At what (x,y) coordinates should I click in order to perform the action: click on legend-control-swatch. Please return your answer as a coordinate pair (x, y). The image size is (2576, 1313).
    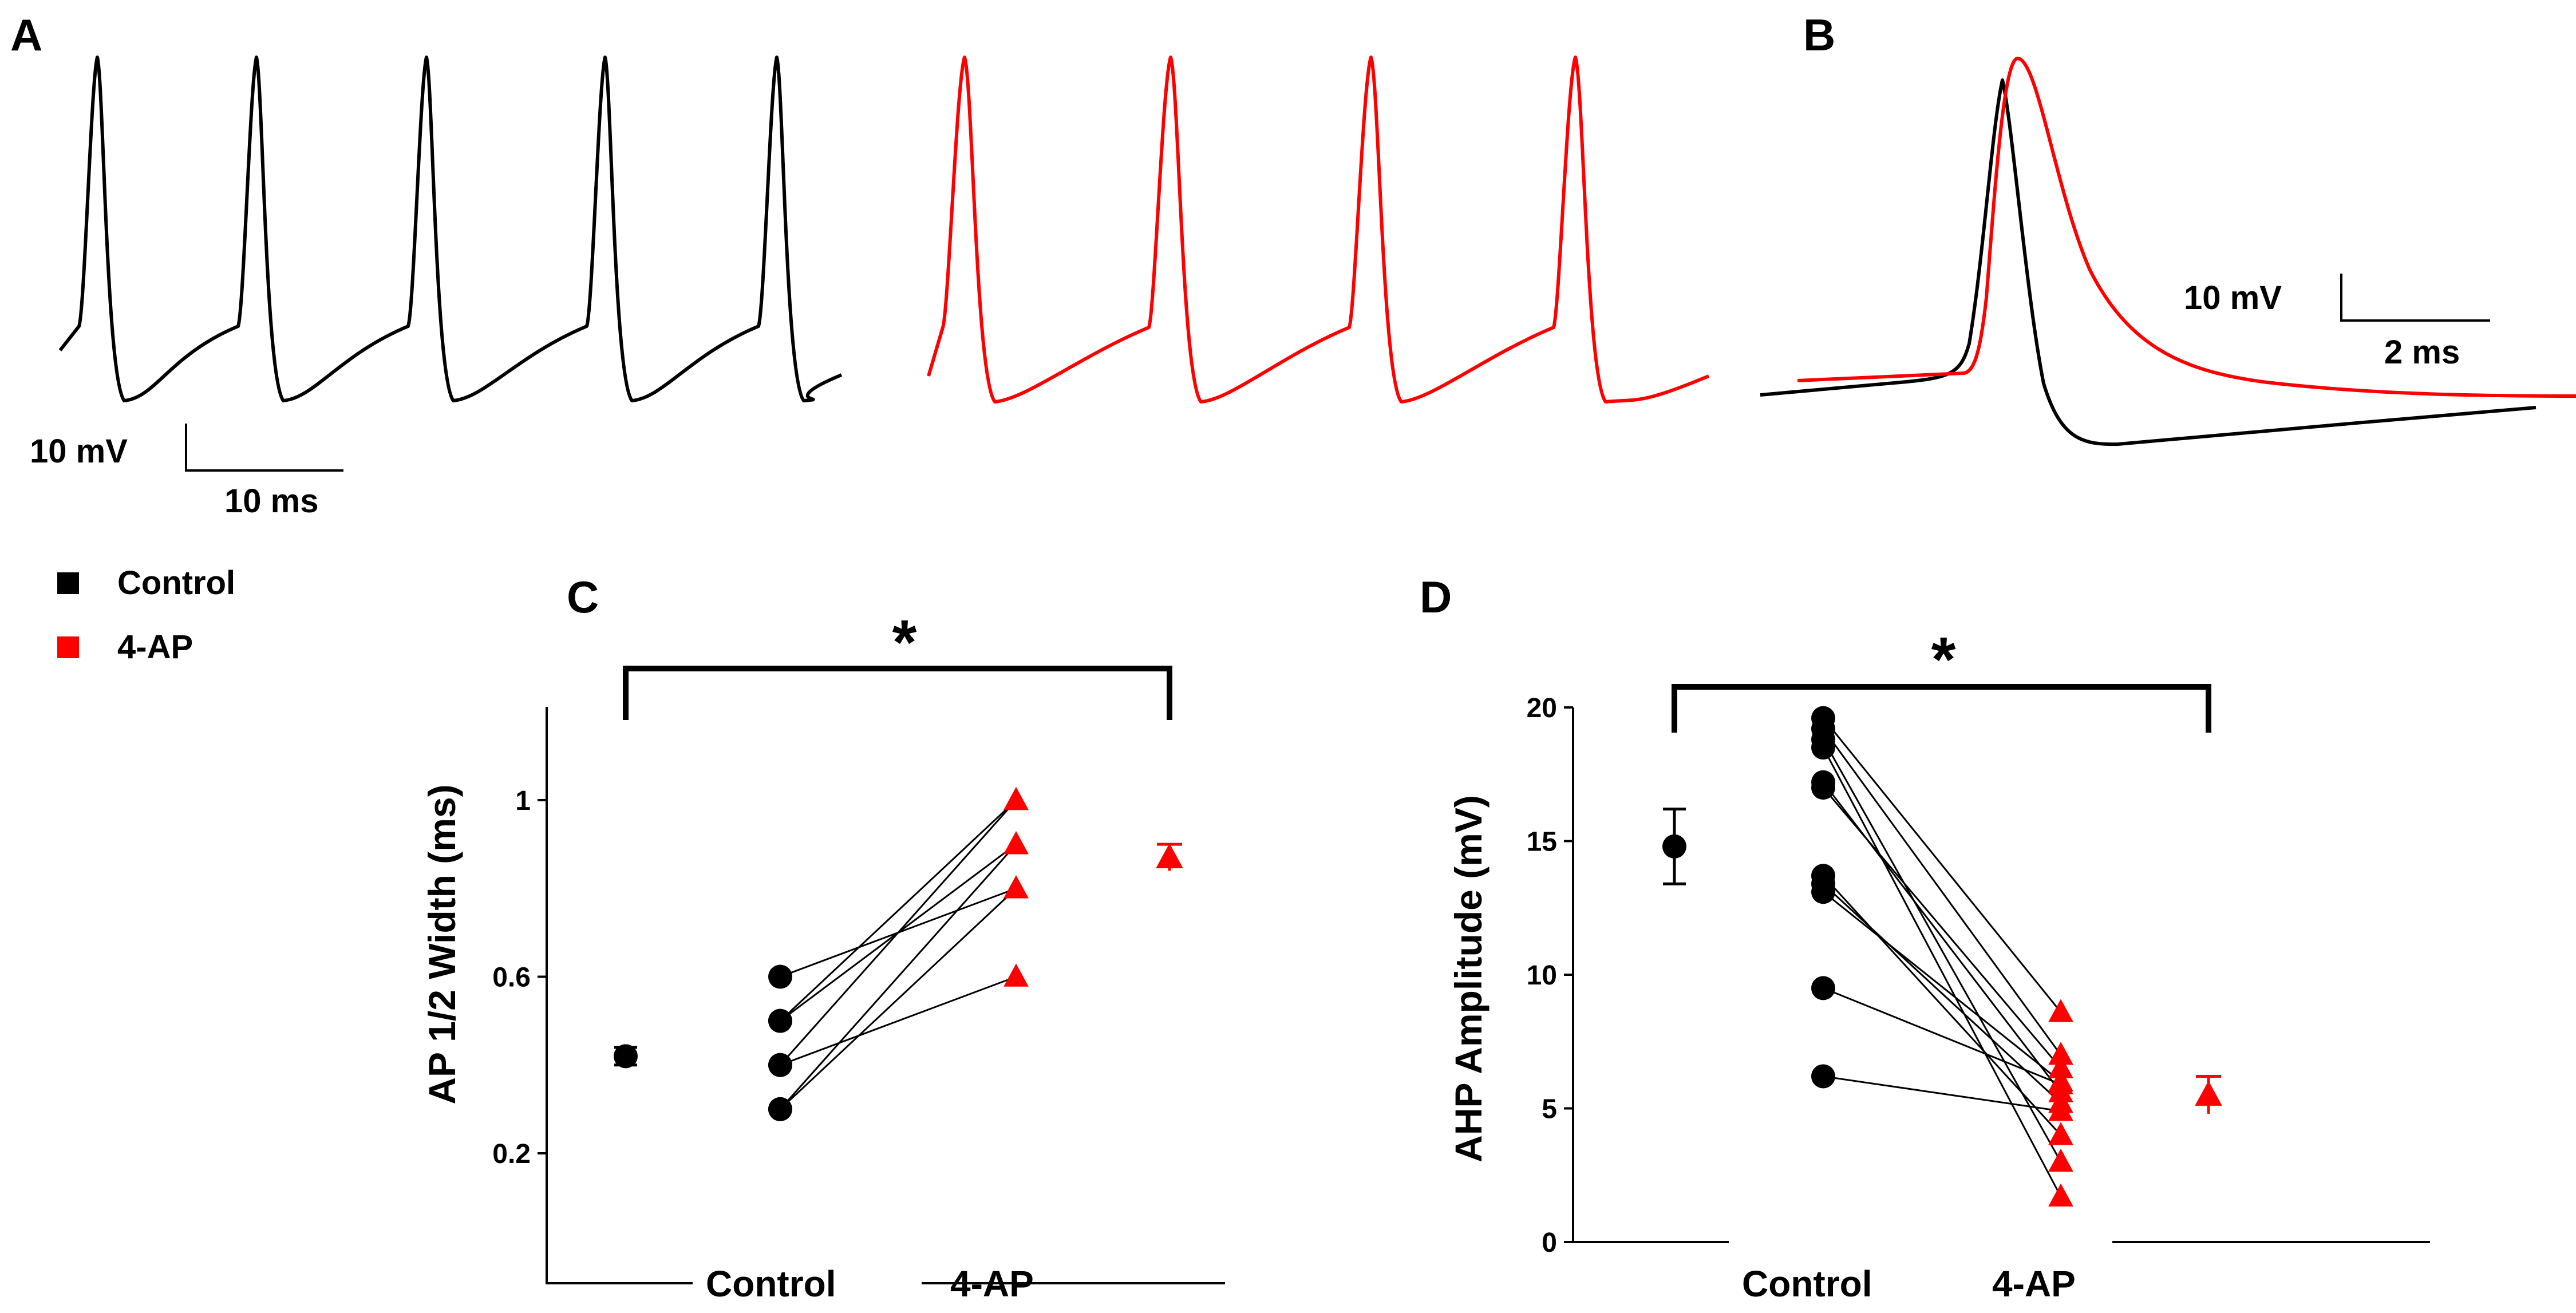
    Looking at the image, I should click on (68, 583).